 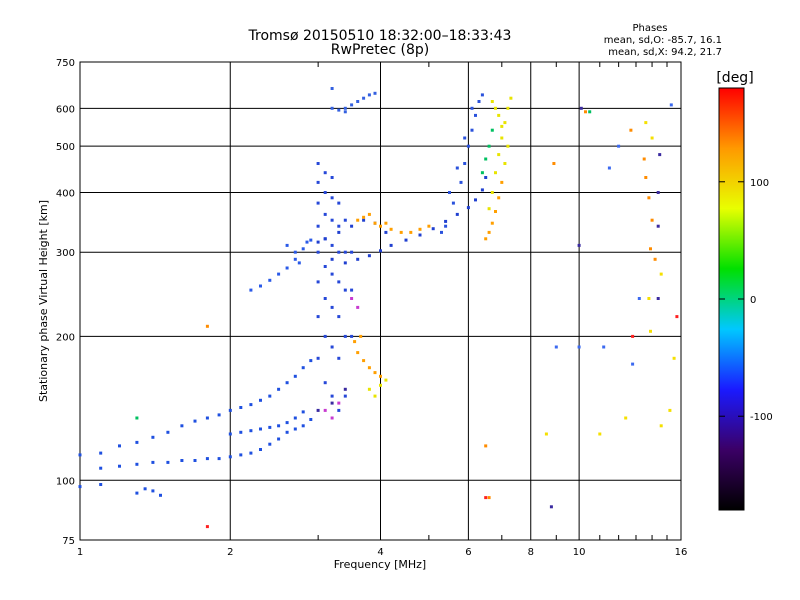 What do you see at coordinates (663, 40) in the screenshot?
I see `stats-line-o: mean, sd,O: -85.7, 16.1` at bounding box center [663, 40].